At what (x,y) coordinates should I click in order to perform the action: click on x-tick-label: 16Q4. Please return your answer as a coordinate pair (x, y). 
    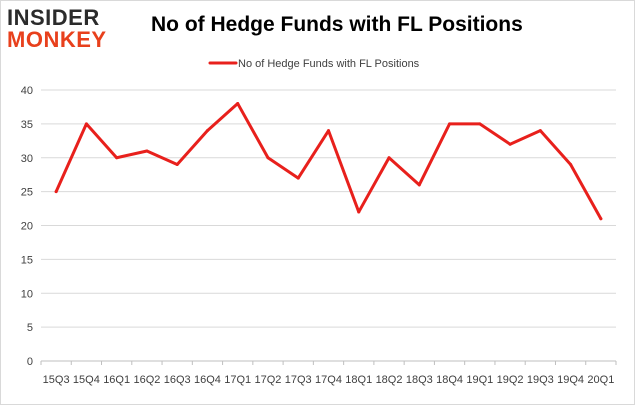
    Looking at the image, I should click on (207, 380).